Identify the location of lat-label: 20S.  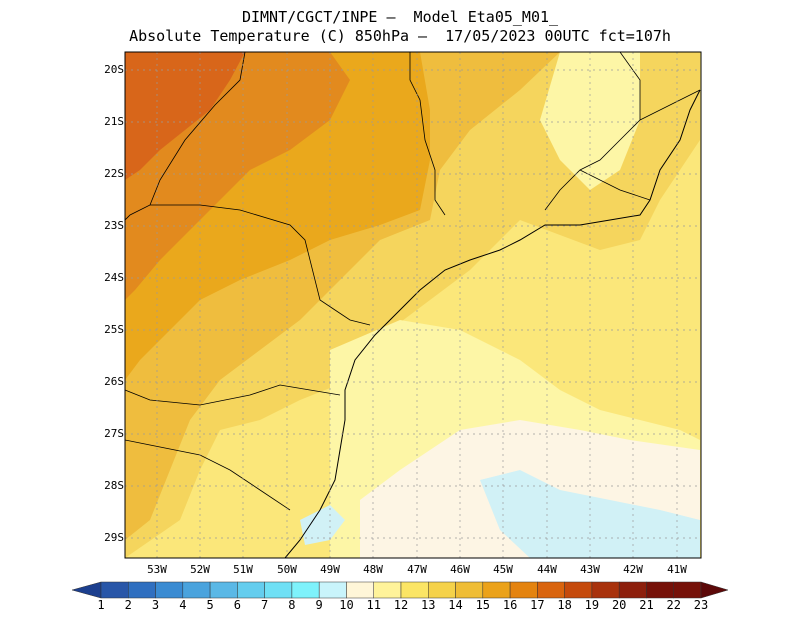
(114, 69).